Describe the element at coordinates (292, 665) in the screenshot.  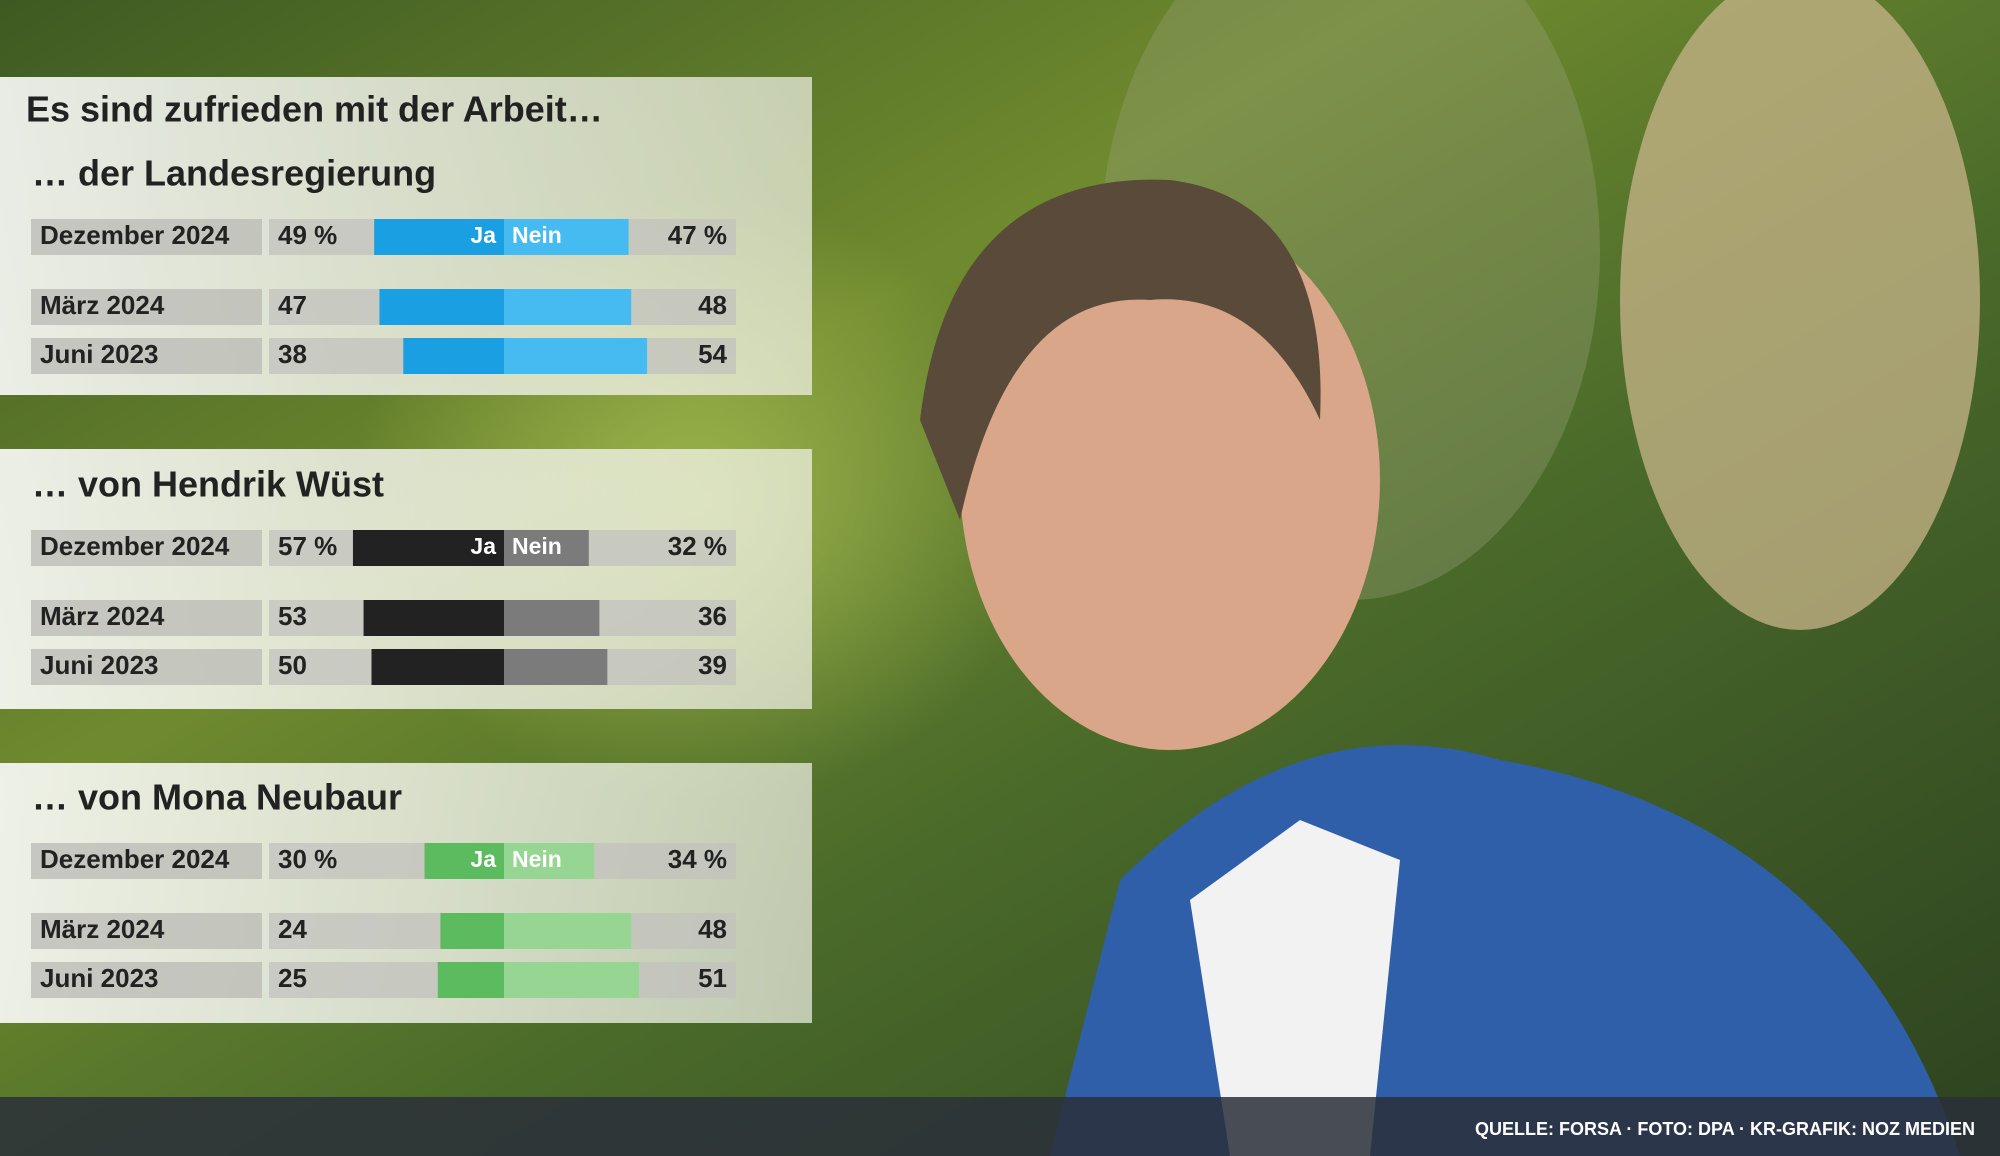
I see `value-label-ja: 50` at that location.